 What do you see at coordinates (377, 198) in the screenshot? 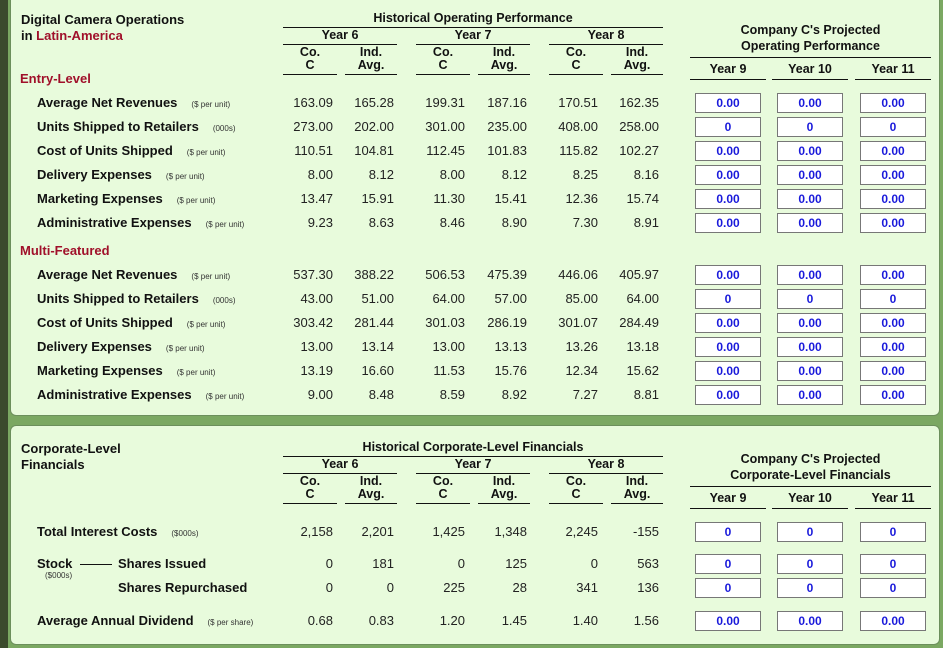
I see `ind-avg-value: 15.91` at bounding box center [377, 198].